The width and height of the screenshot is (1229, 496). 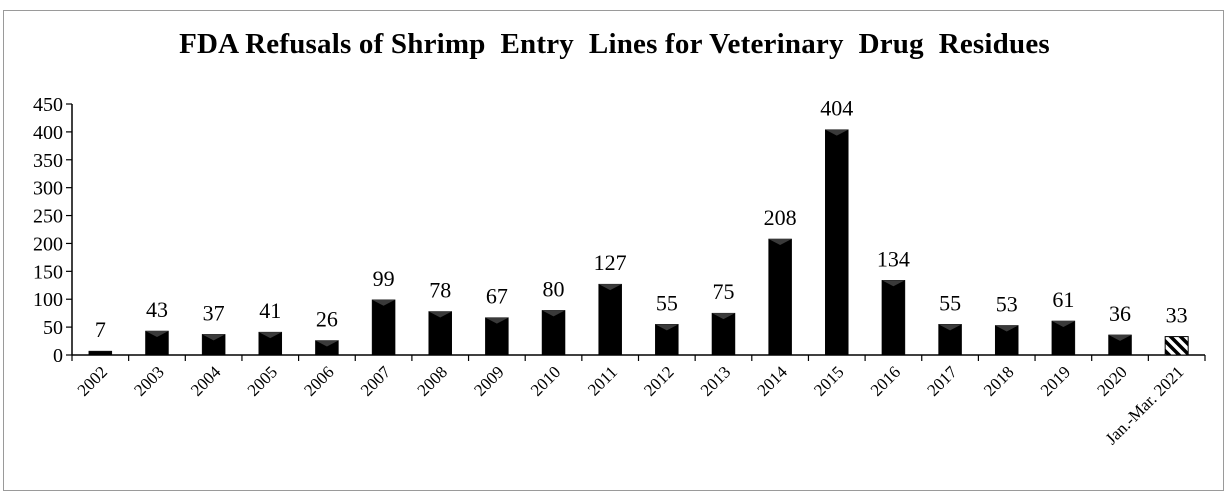 I want to click on y-tick-label: 100, so click(x=48, y=300).